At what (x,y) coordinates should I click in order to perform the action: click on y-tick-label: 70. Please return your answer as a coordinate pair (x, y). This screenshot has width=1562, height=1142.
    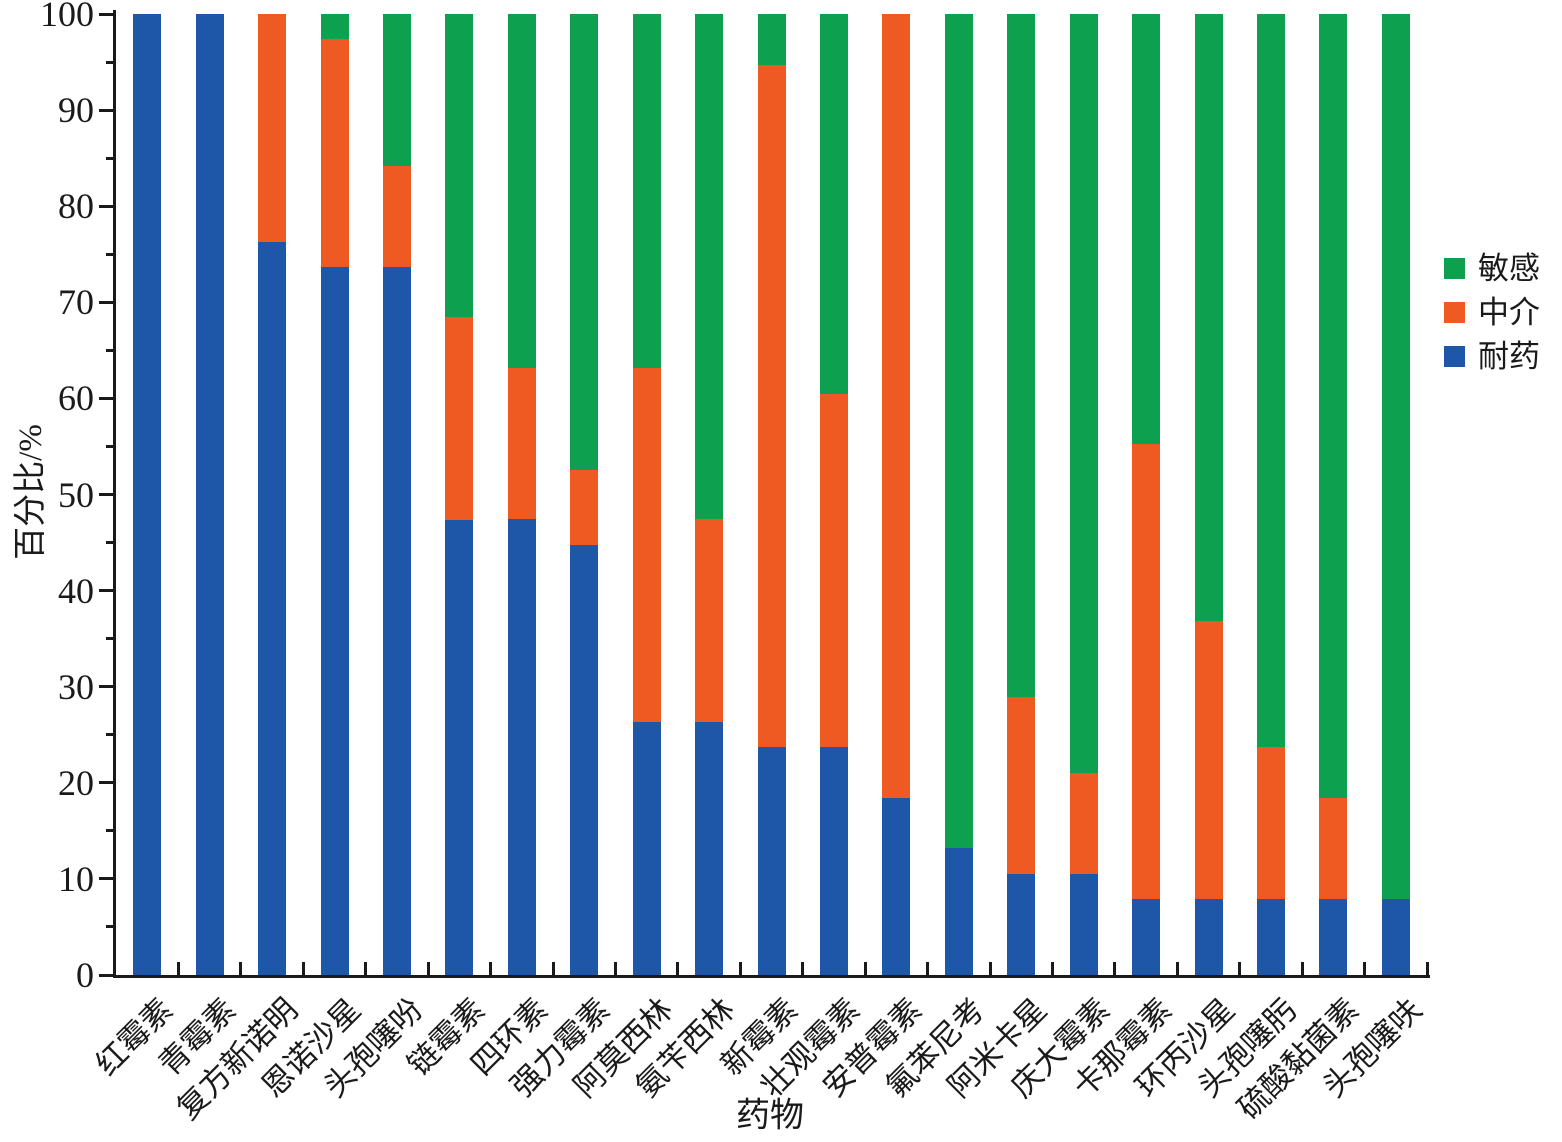
    Looking at the image, I should click on (76, 302).